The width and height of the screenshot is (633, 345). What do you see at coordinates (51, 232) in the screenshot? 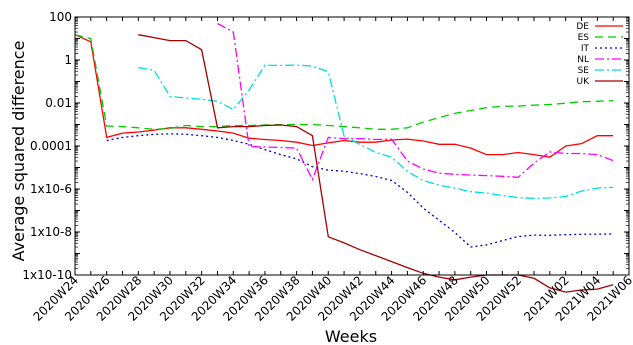
I see `y-tick-label: 1x10-8` at bounding box center [51, 232].